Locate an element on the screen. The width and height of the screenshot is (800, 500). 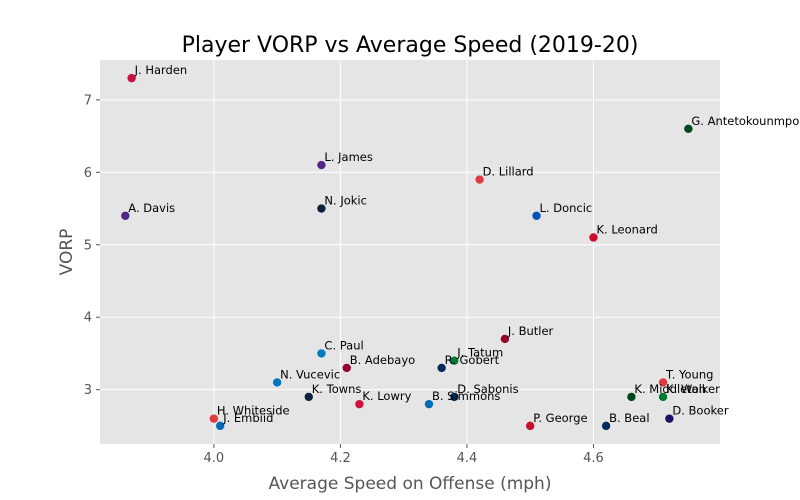
x-axis-label: Average Speed on Offense (mph) is located at coordinates (410, 484).